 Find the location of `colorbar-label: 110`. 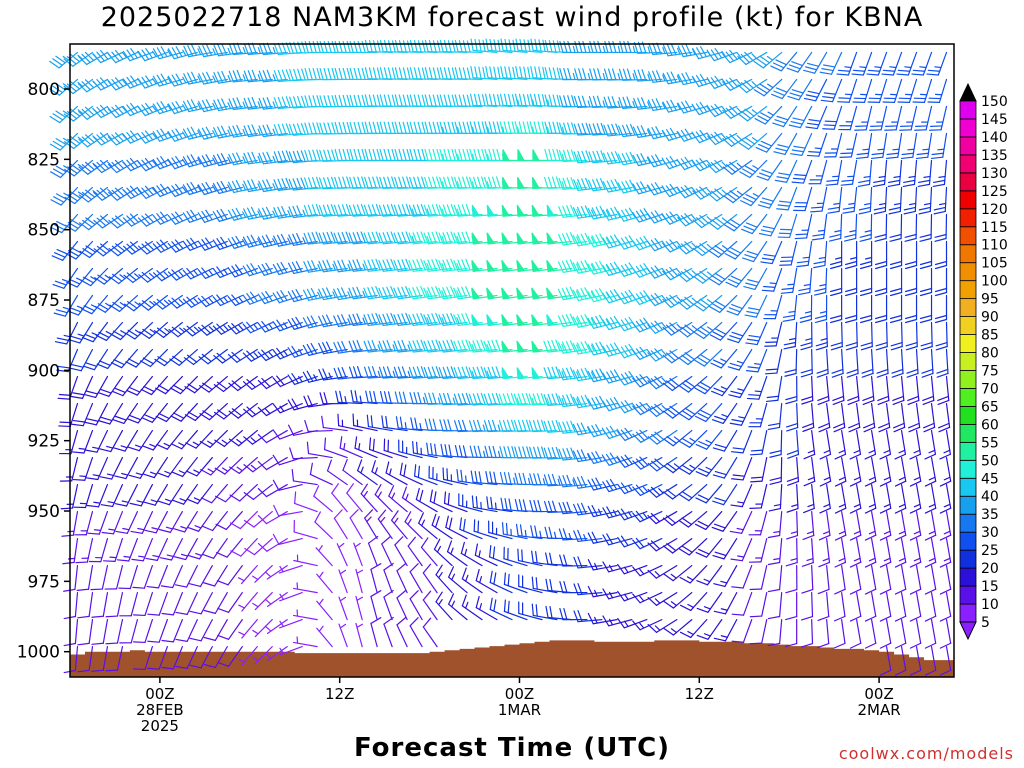

colorbar-label: 110 is located at coordinates (994, 246).